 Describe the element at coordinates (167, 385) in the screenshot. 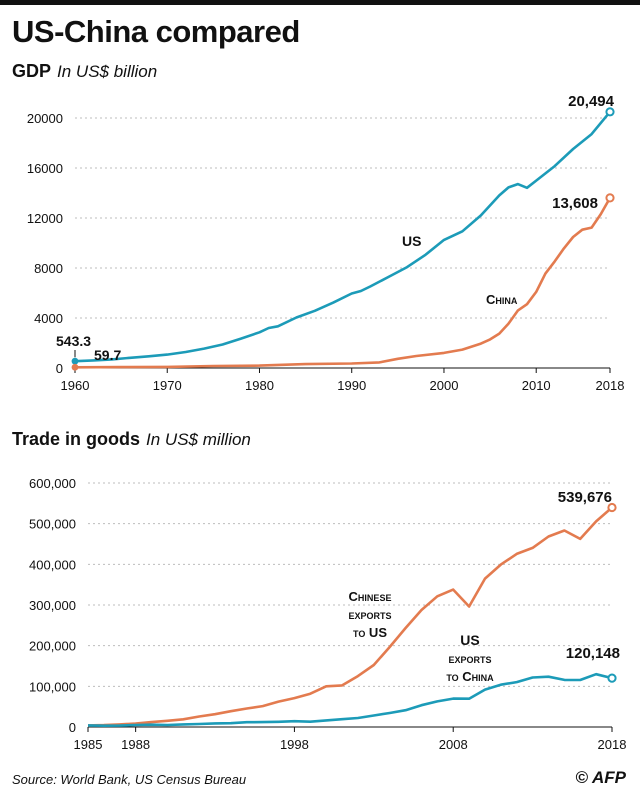

I see `x-tick-label: 1970` at that location.